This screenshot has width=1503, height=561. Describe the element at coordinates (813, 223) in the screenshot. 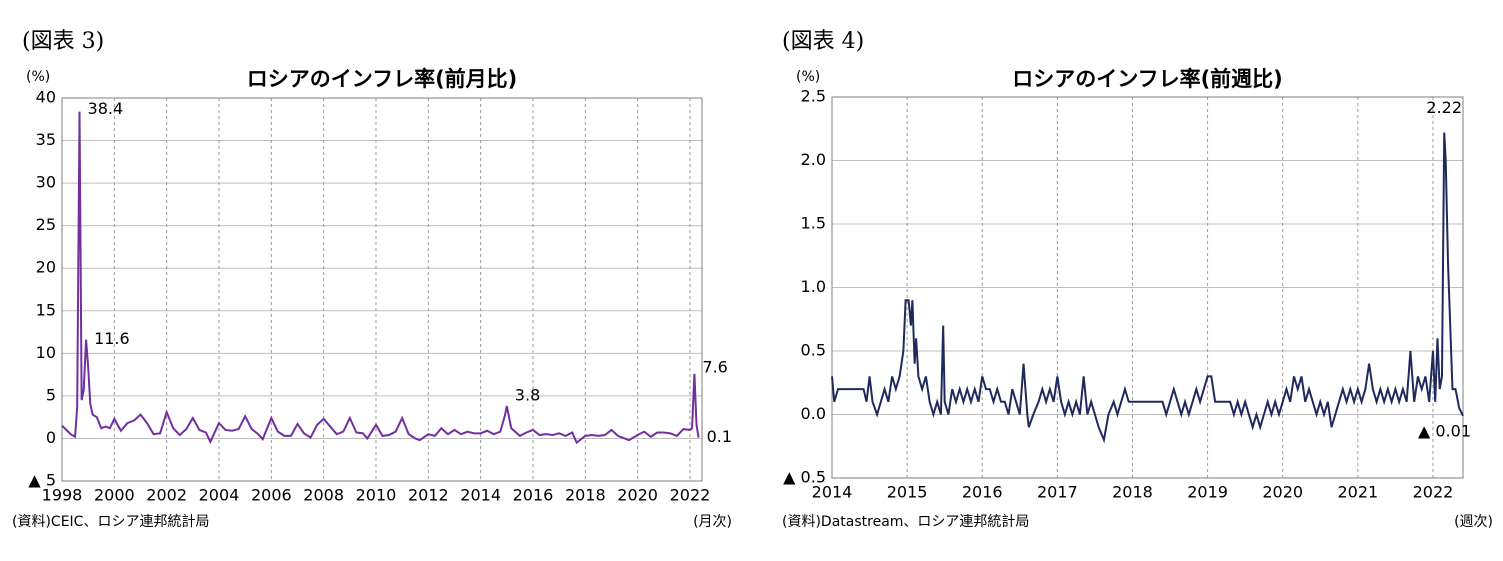

I see `y-tick-label: 1.5` at that location.